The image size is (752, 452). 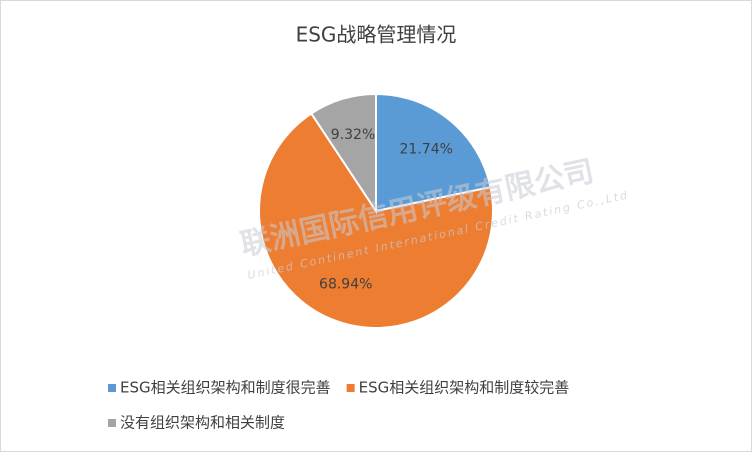 What do you see at coordinates (345, 285) in the screenshot?
I see `value-label: 68.94%` at bounding box center [345, 285].